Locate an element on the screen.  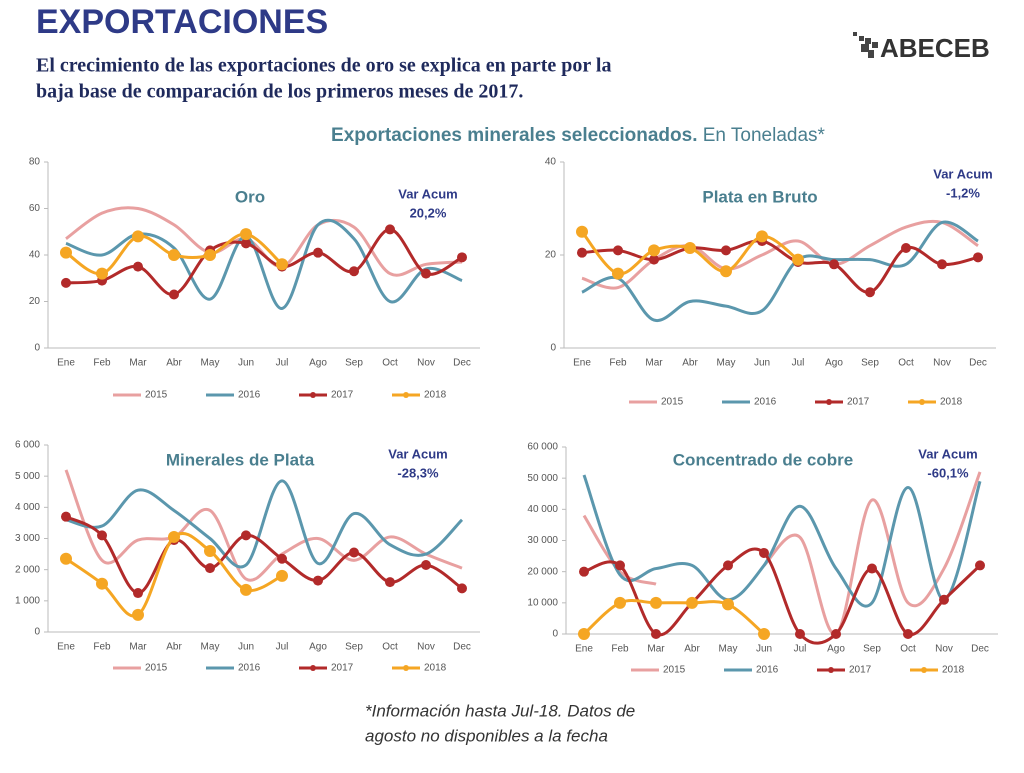
slide-title: EXPORTACIONES is located at coordinates (182, 22).